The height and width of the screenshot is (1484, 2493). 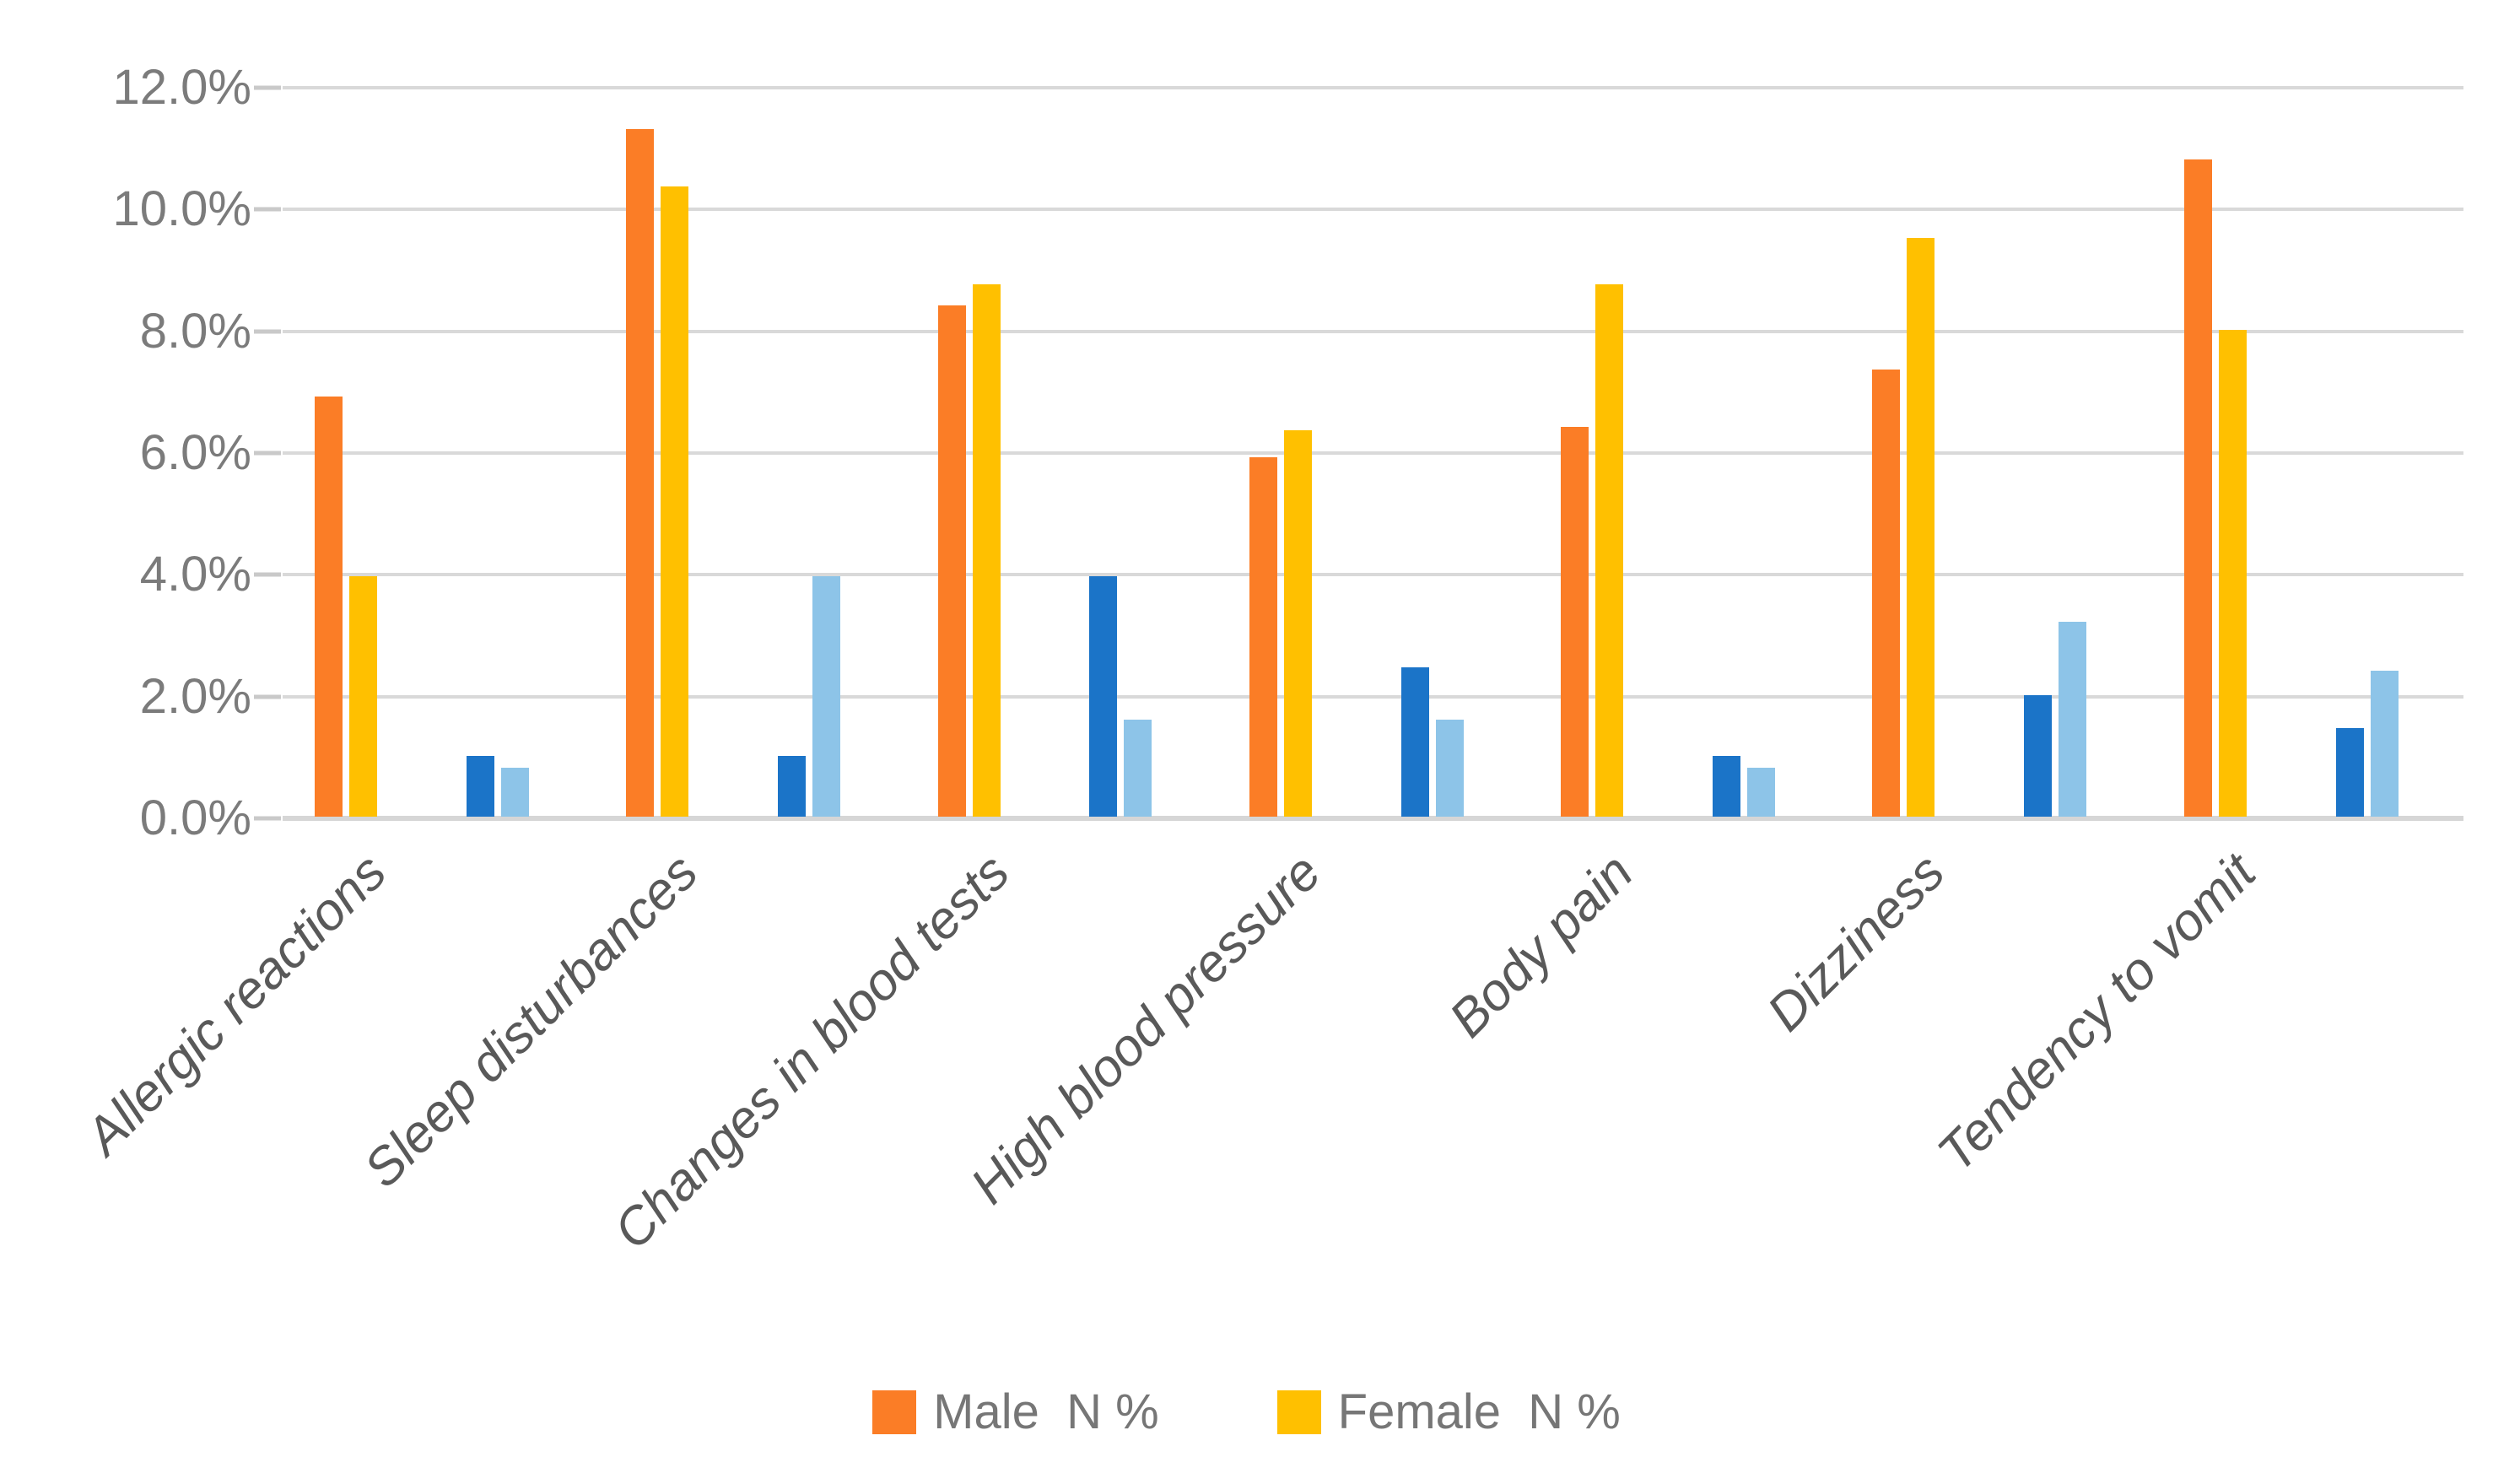 I want to click on y-axis-tick-label: 8.0%, so click(x=195, y=331).